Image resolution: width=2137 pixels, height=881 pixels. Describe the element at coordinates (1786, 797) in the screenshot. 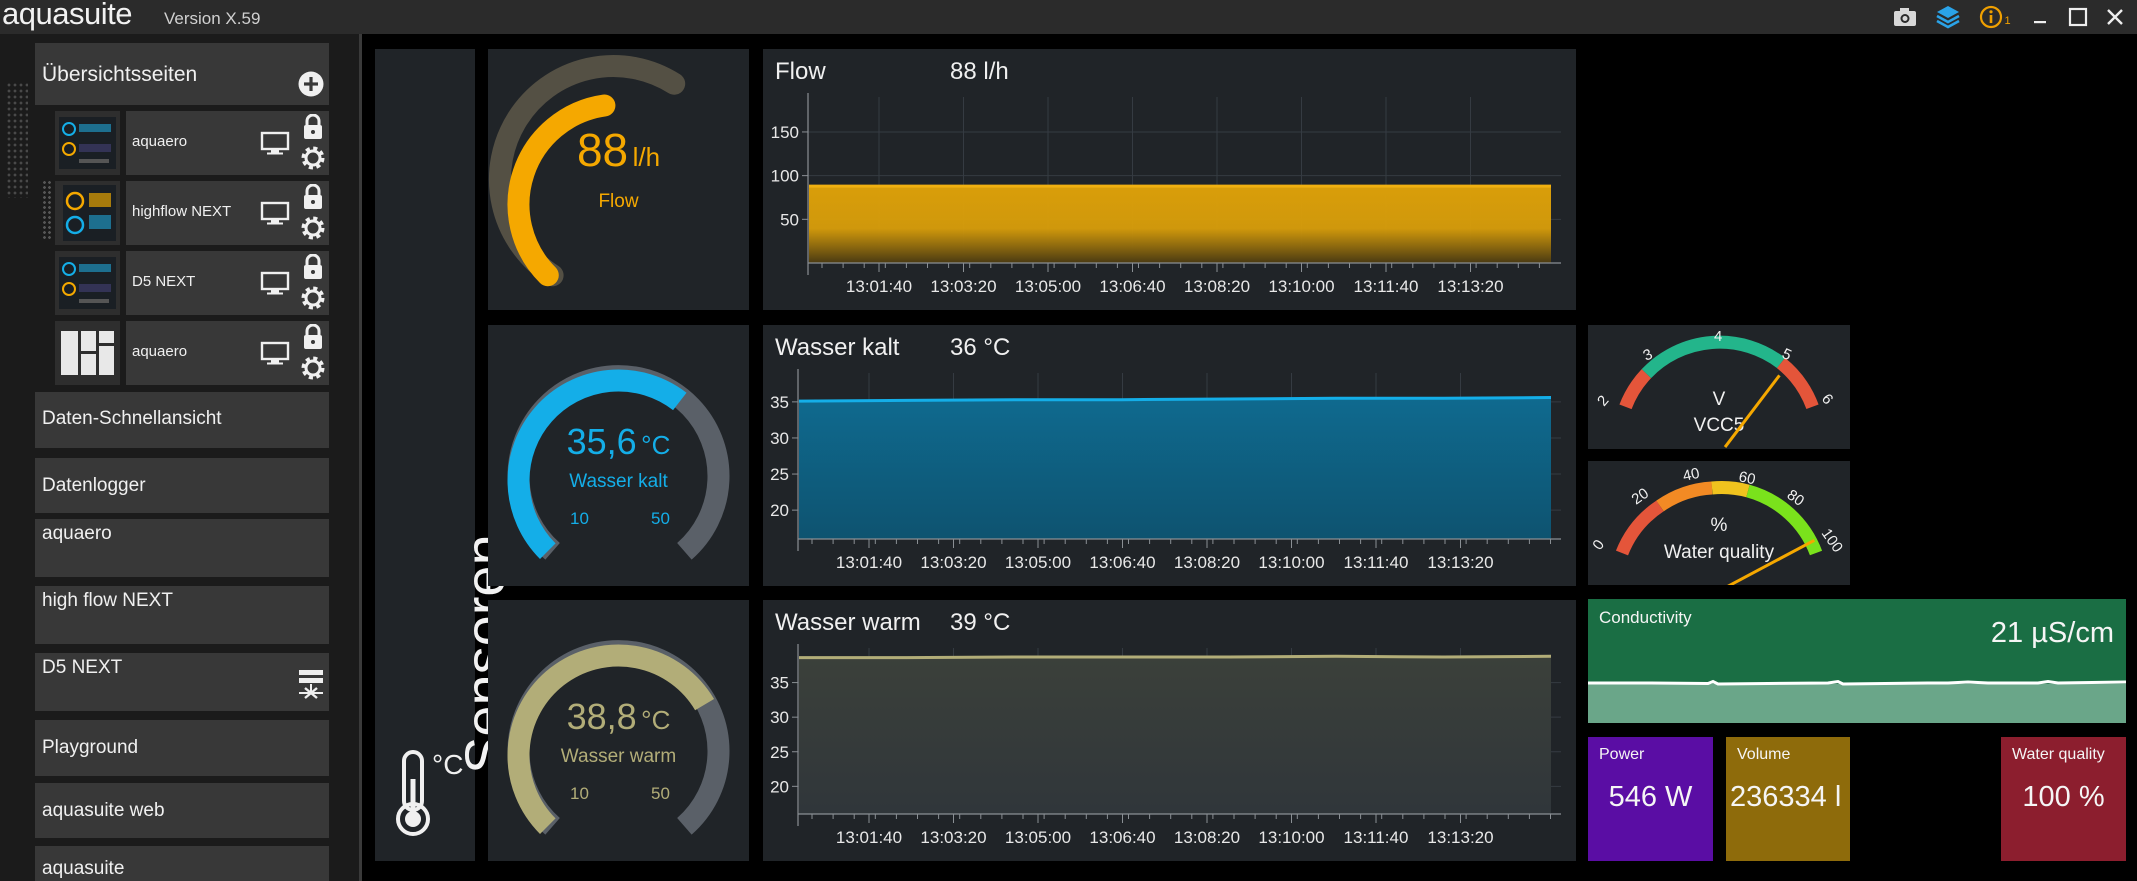

I see `tile-value: 236334 l` at that location.